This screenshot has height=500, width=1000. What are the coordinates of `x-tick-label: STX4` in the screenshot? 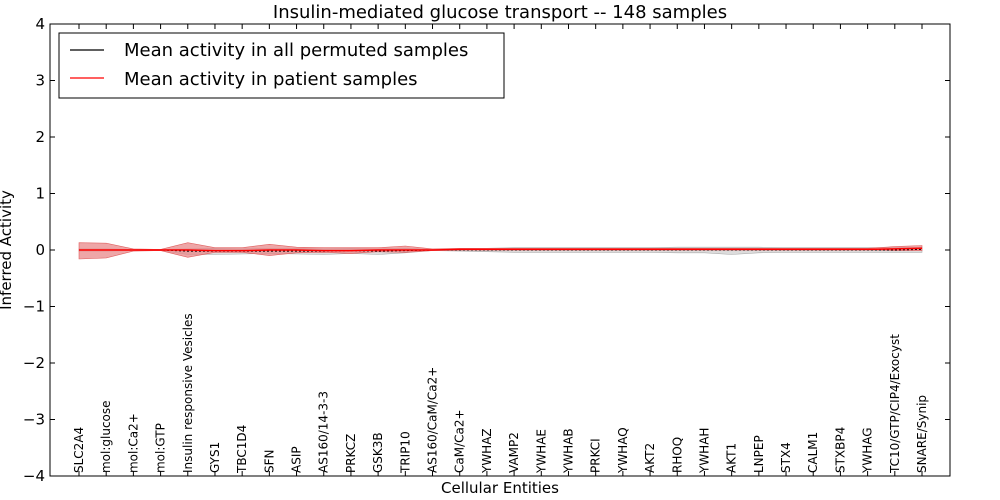 It's located at (786, 457).